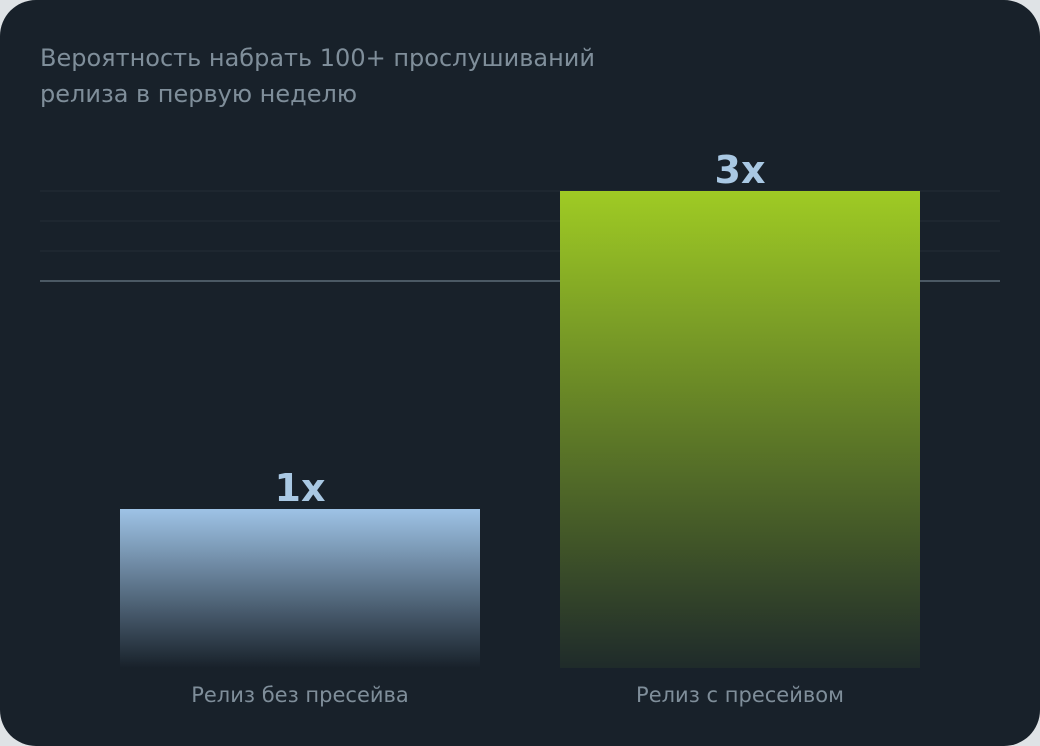 The height and width of the screenshot is (746, 1040). I want to click on value-label-1: 1x, so click(300, 488).